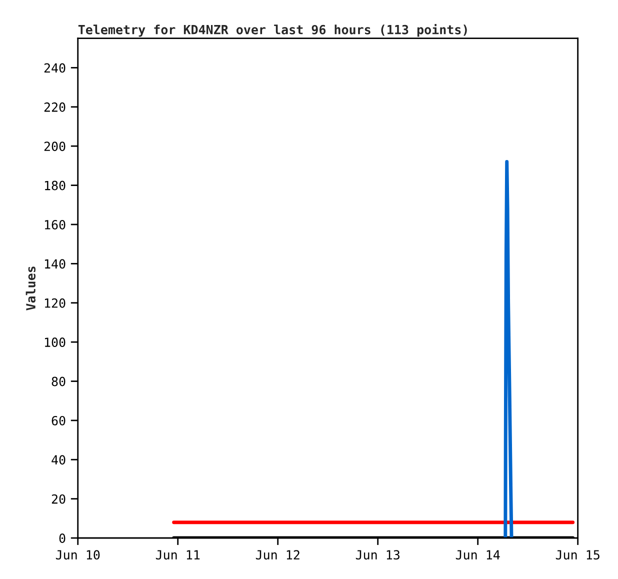 The height and width of the screenshot is (579, 618). I want to click on y-tick-label: 20, so click(59, 499).